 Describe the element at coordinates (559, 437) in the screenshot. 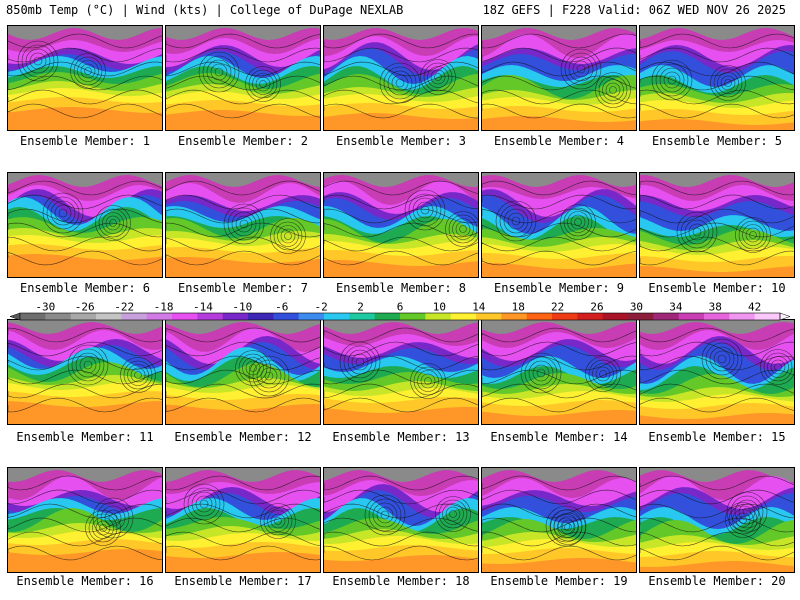

I see `member-caption: Ensemble Member: 14` at that location.